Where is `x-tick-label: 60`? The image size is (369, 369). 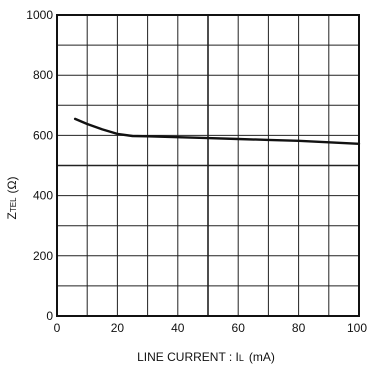
x-tick-label: 60 is located at coordinates (239, 328).